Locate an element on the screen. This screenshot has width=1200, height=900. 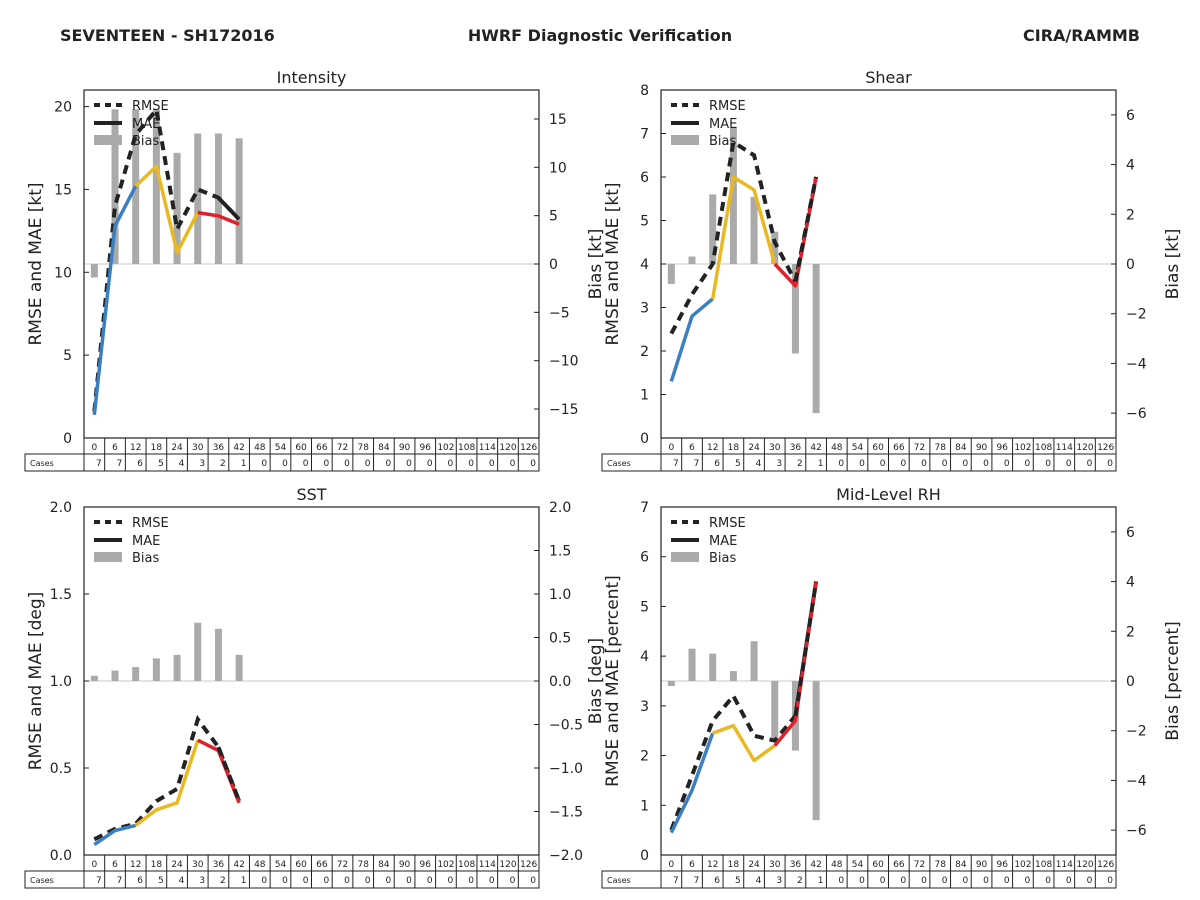
ytick-label: 1 is located at coordinates (644, 396).